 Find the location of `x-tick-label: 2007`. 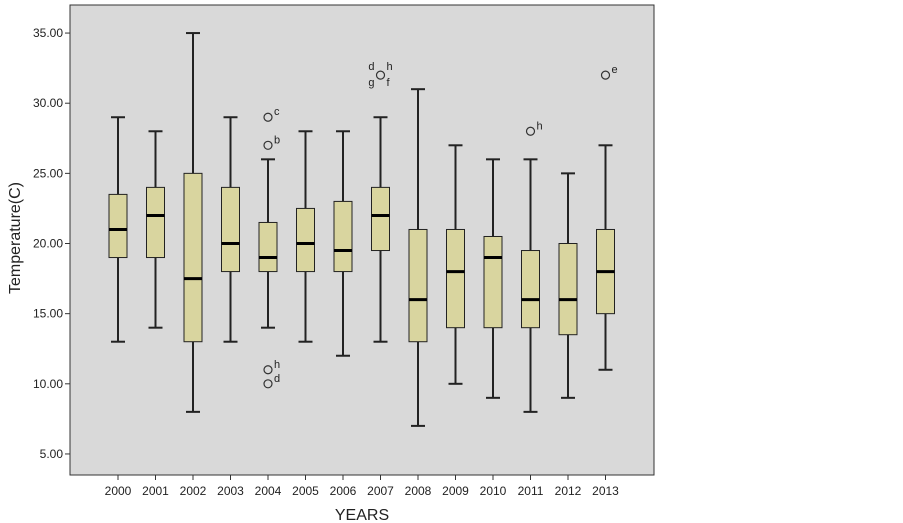

x-tick-label: 2007 is located at coordinates (380, 491).